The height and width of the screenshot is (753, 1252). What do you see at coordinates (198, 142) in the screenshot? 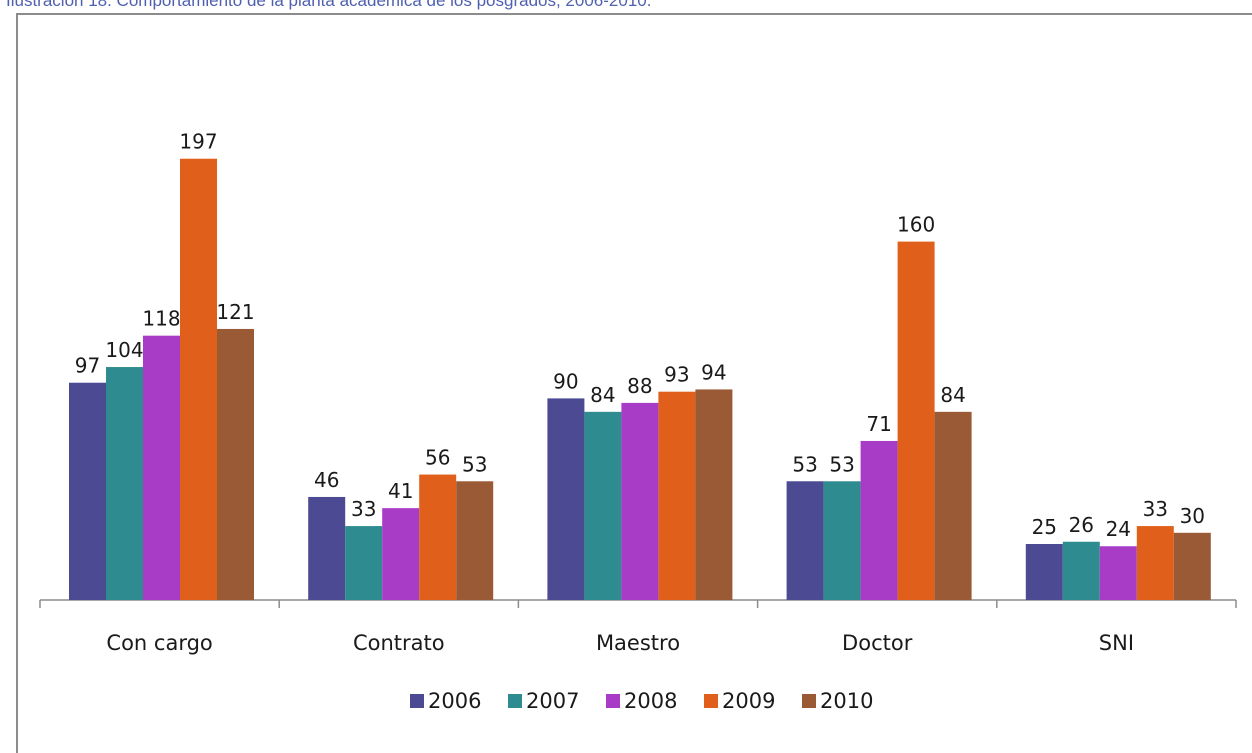
I see `data-label: 197` at bounding box center [198, 142].